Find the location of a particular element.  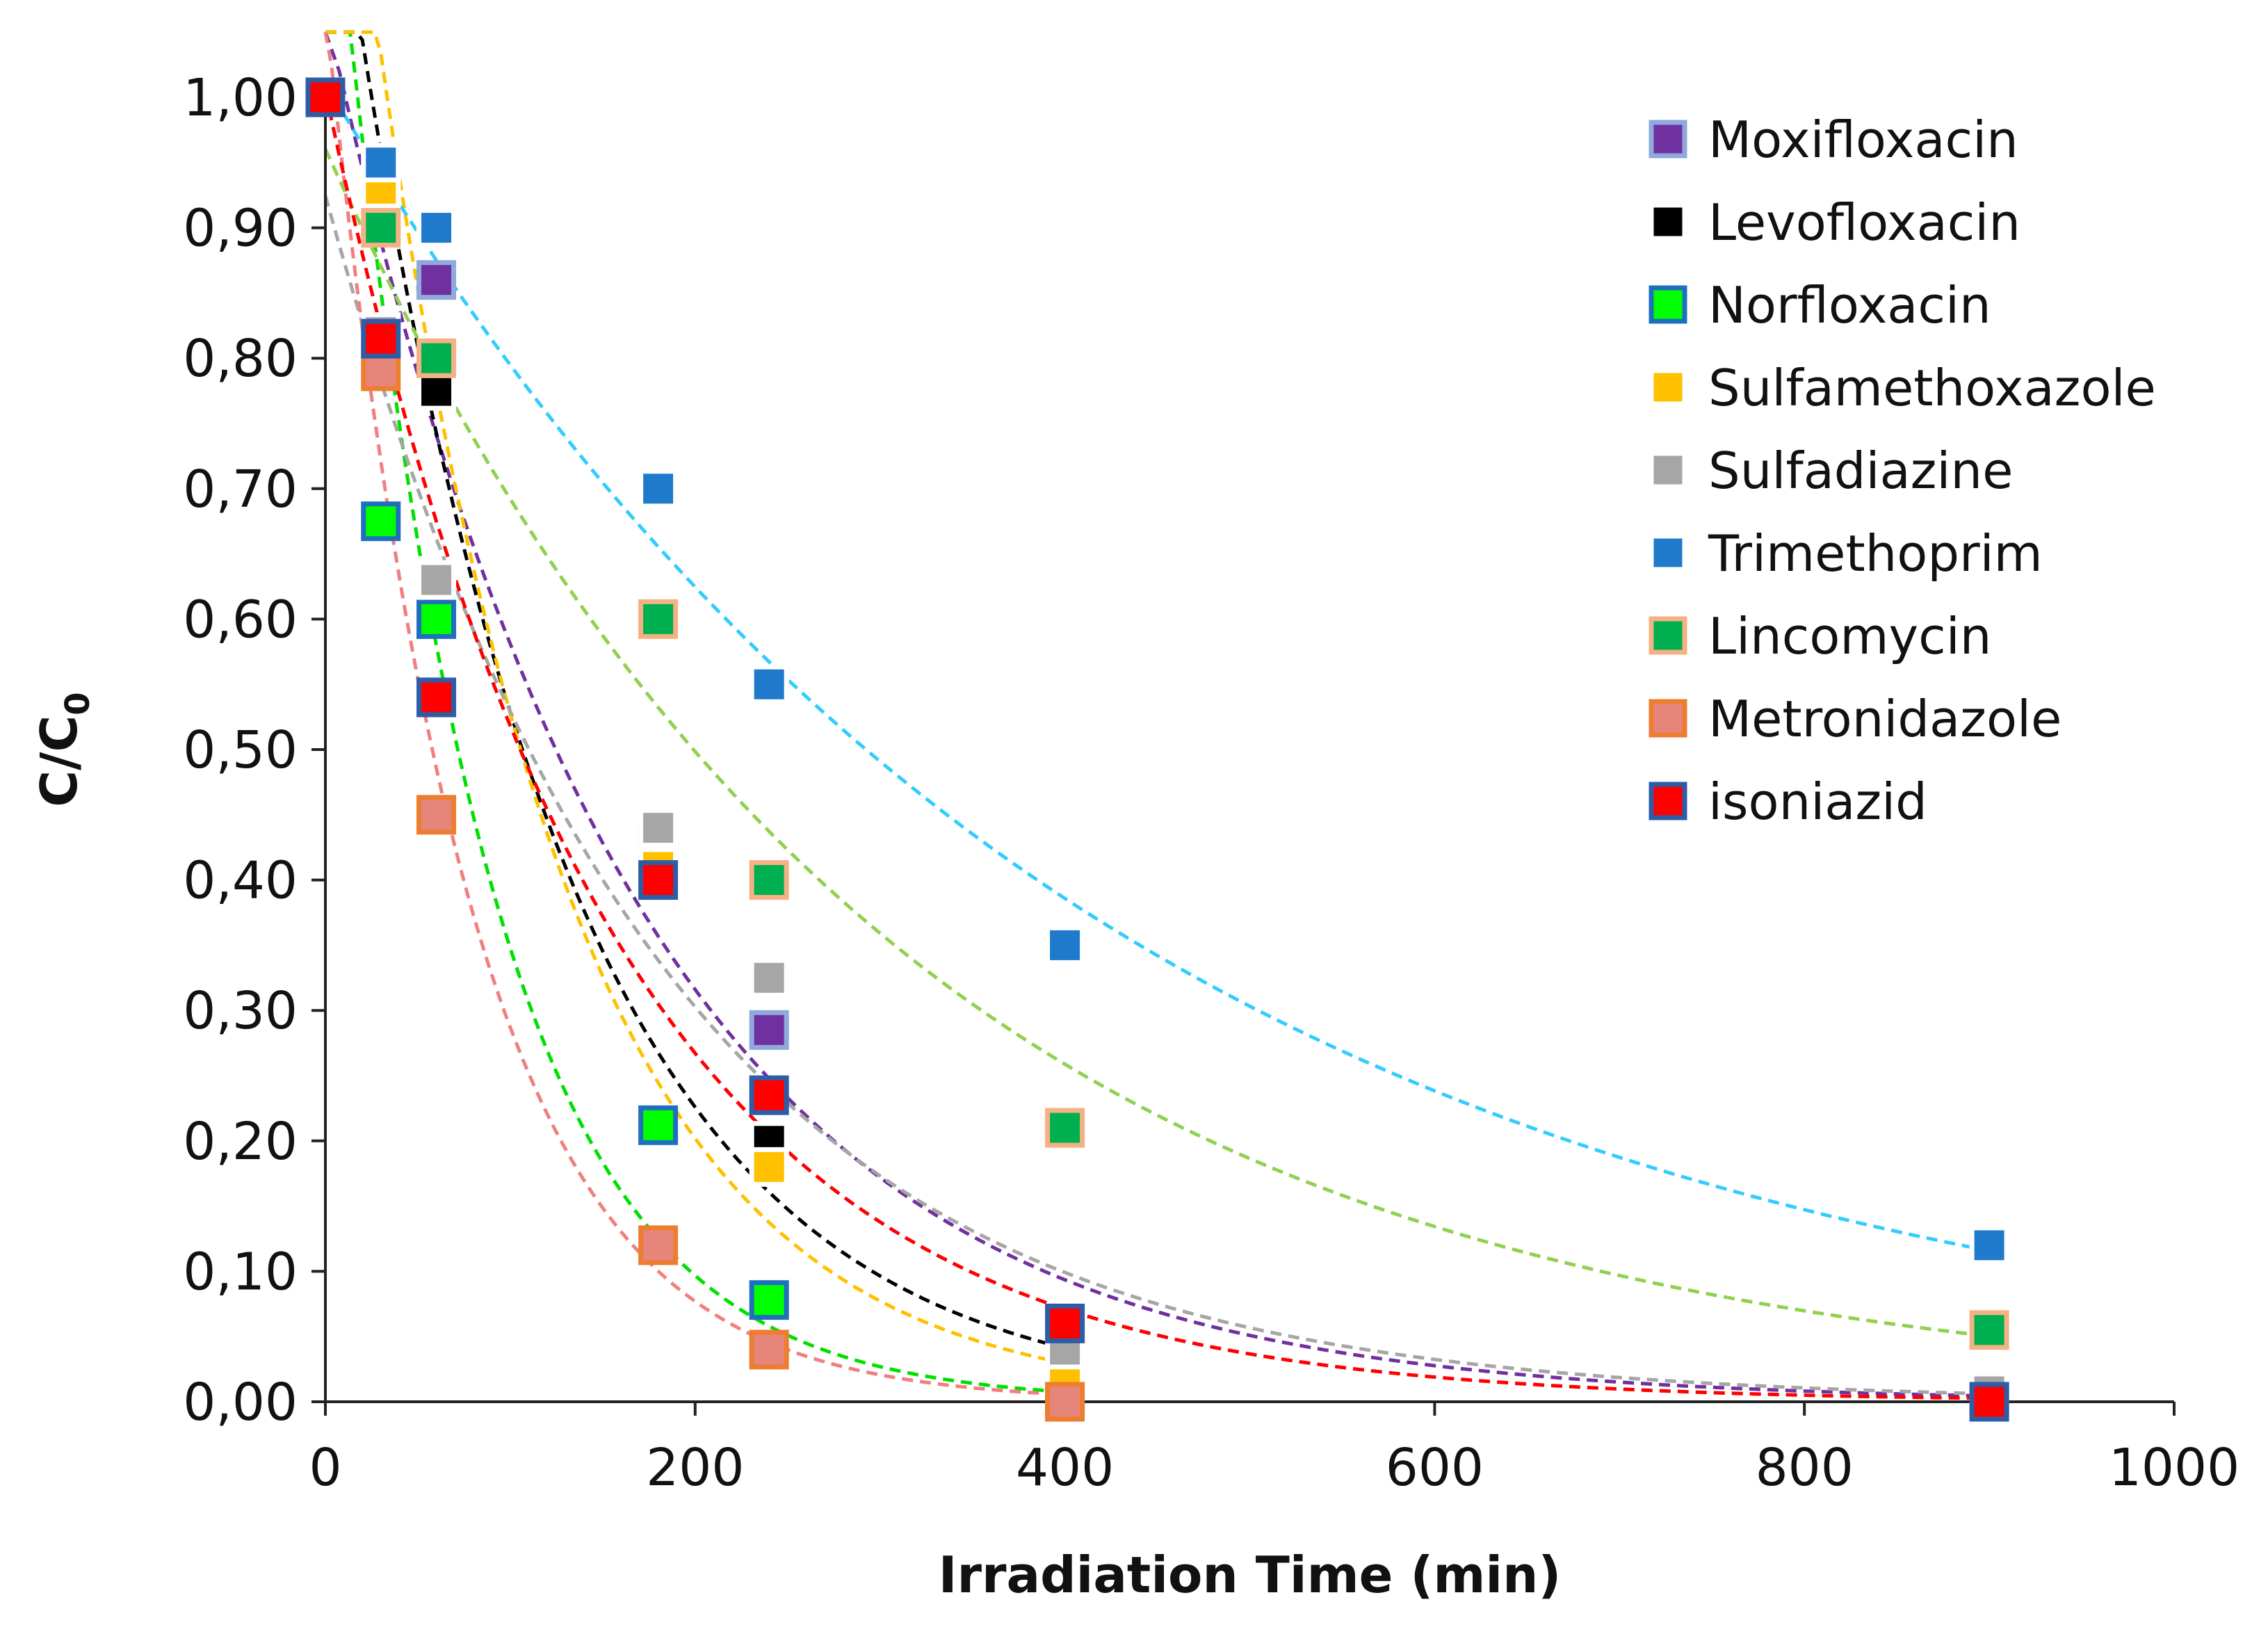

y-tick-label: 0,60 is located at coordinates (240, 619).